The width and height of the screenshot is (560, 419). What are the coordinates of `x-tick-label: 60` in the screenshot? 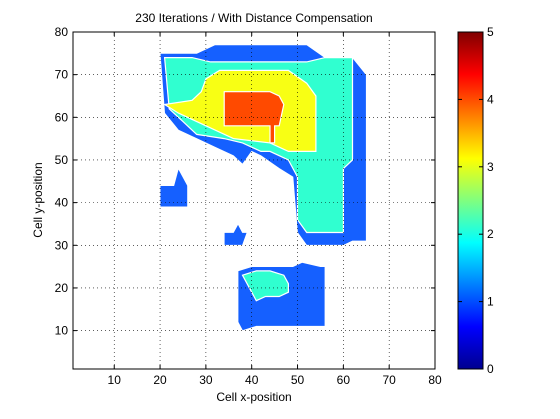 It's located at (344, 380).